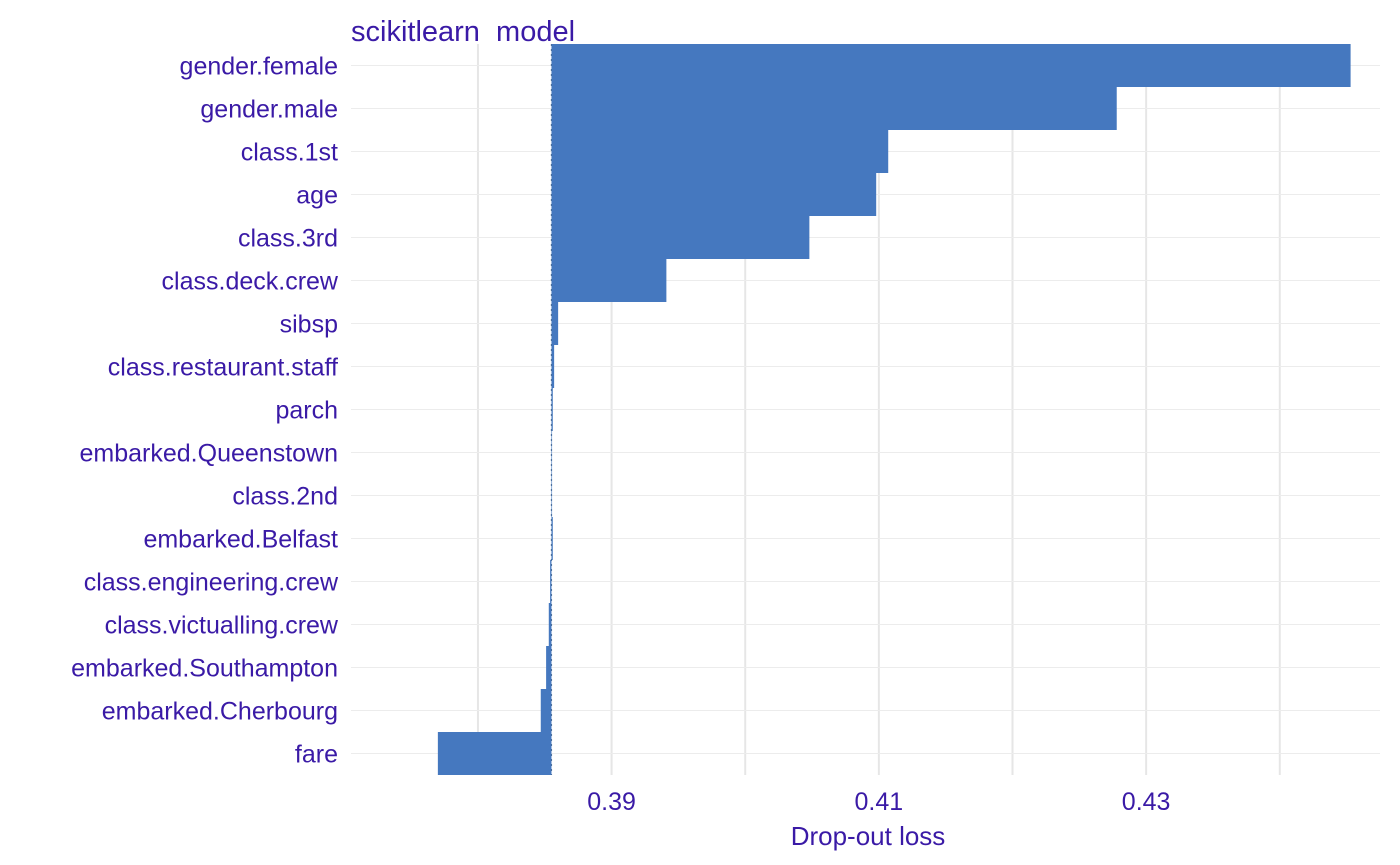  What do you see at coordinates (204, 669) in the screenshot?
I see `category-label: embarked.Southampton` at bounding box center [204, 669].